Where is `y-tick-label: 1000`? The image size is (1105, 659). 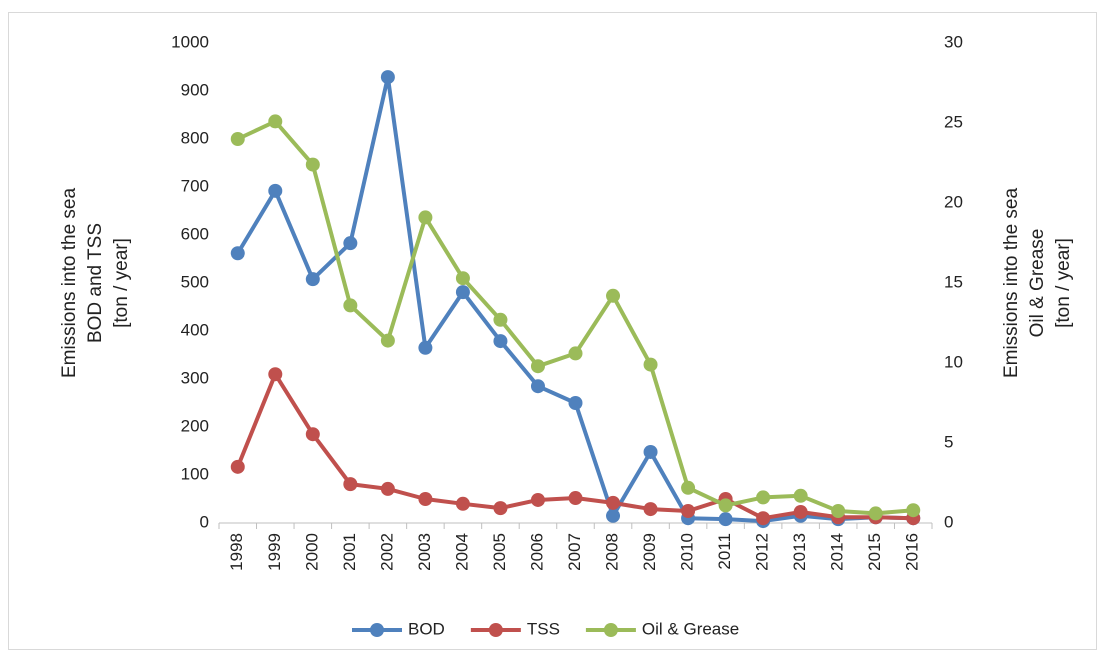 y-tick-label: 1000 is located at coordinates (190, 41).